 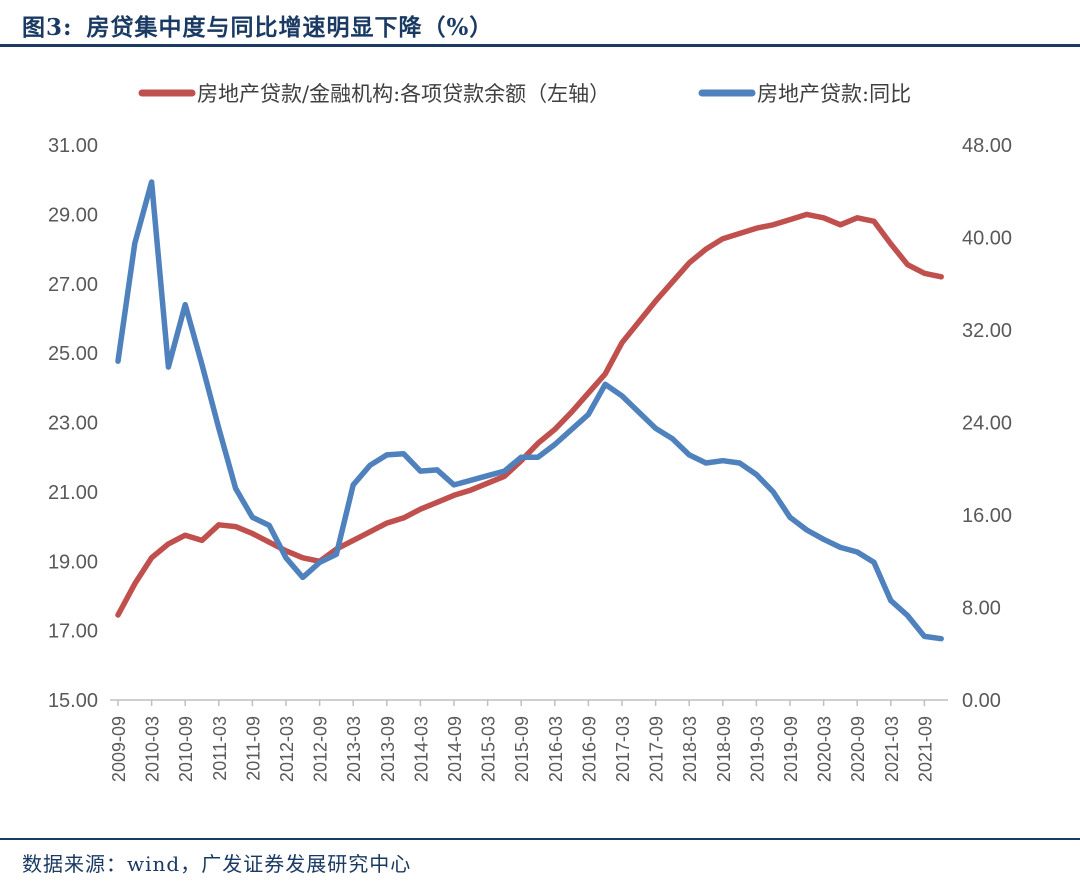 What do you see at coordinates (987, 239) in the screenshot?
I see `y-axis-right-tick-label: 40.00` at bounding box center [987, 239].